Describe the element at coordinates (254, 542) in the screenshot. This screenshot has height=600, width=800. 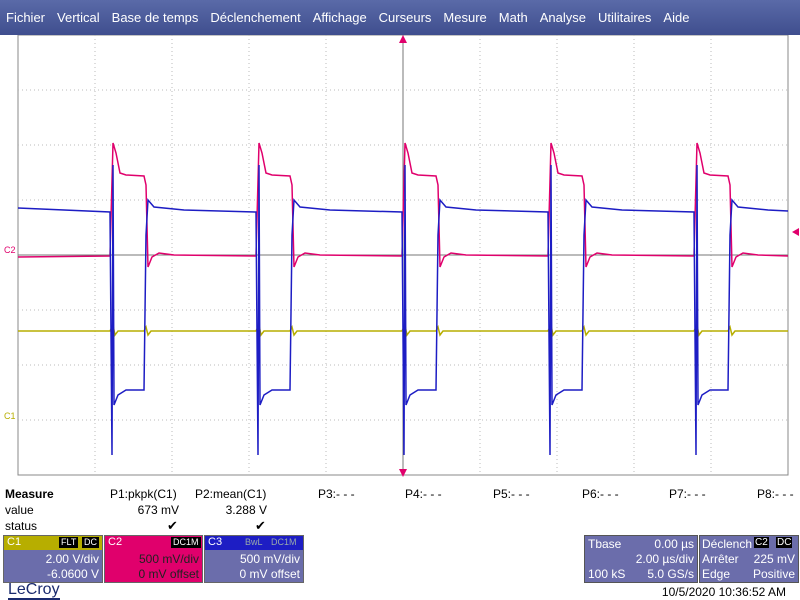
I see `channel-c3-tag-bwl: BwL` at that location.